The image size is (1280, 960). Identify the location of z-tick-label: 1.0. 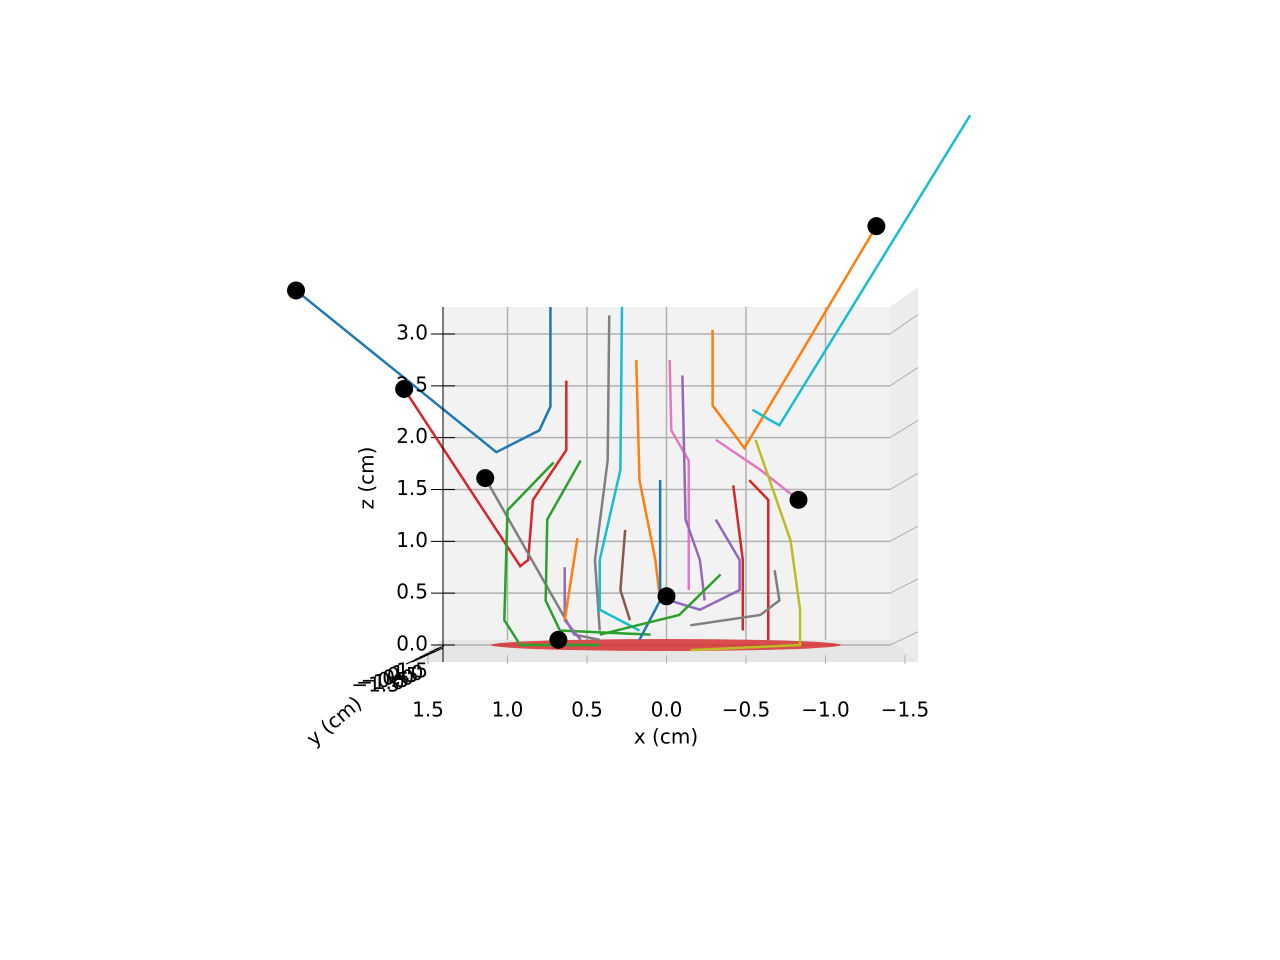
(412, 540).